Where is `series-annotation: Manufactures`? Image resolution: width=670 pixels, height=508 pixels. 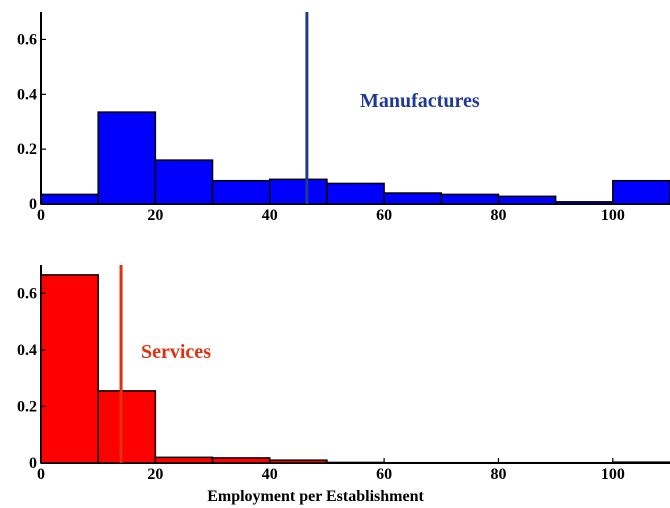
series-annotation: Manufactures is located at coordinates (420, 101).